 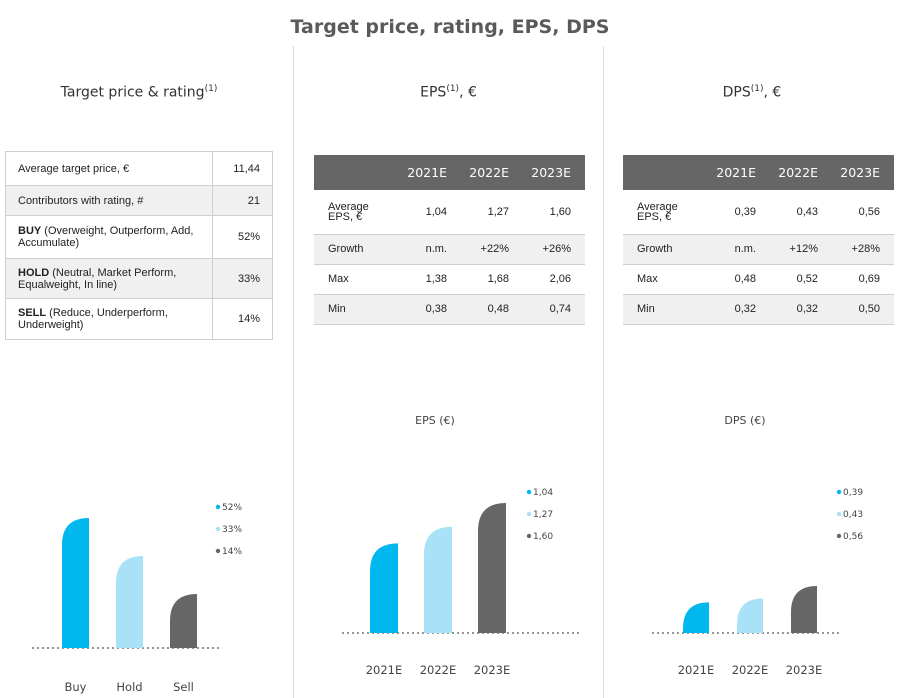 I want to click on rating-title-footnote: (1), so click(x=211, y=89).